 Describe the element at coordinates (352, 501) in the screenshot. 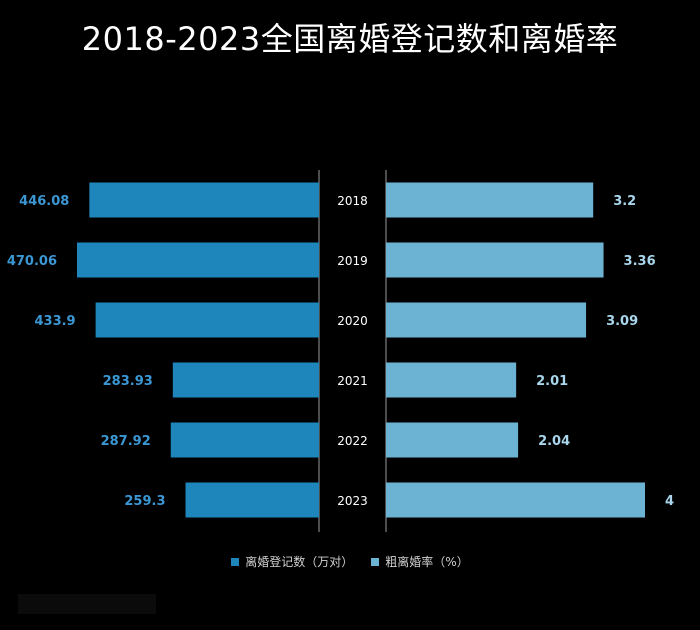

I see `year-tick-label: 2023` at that location.